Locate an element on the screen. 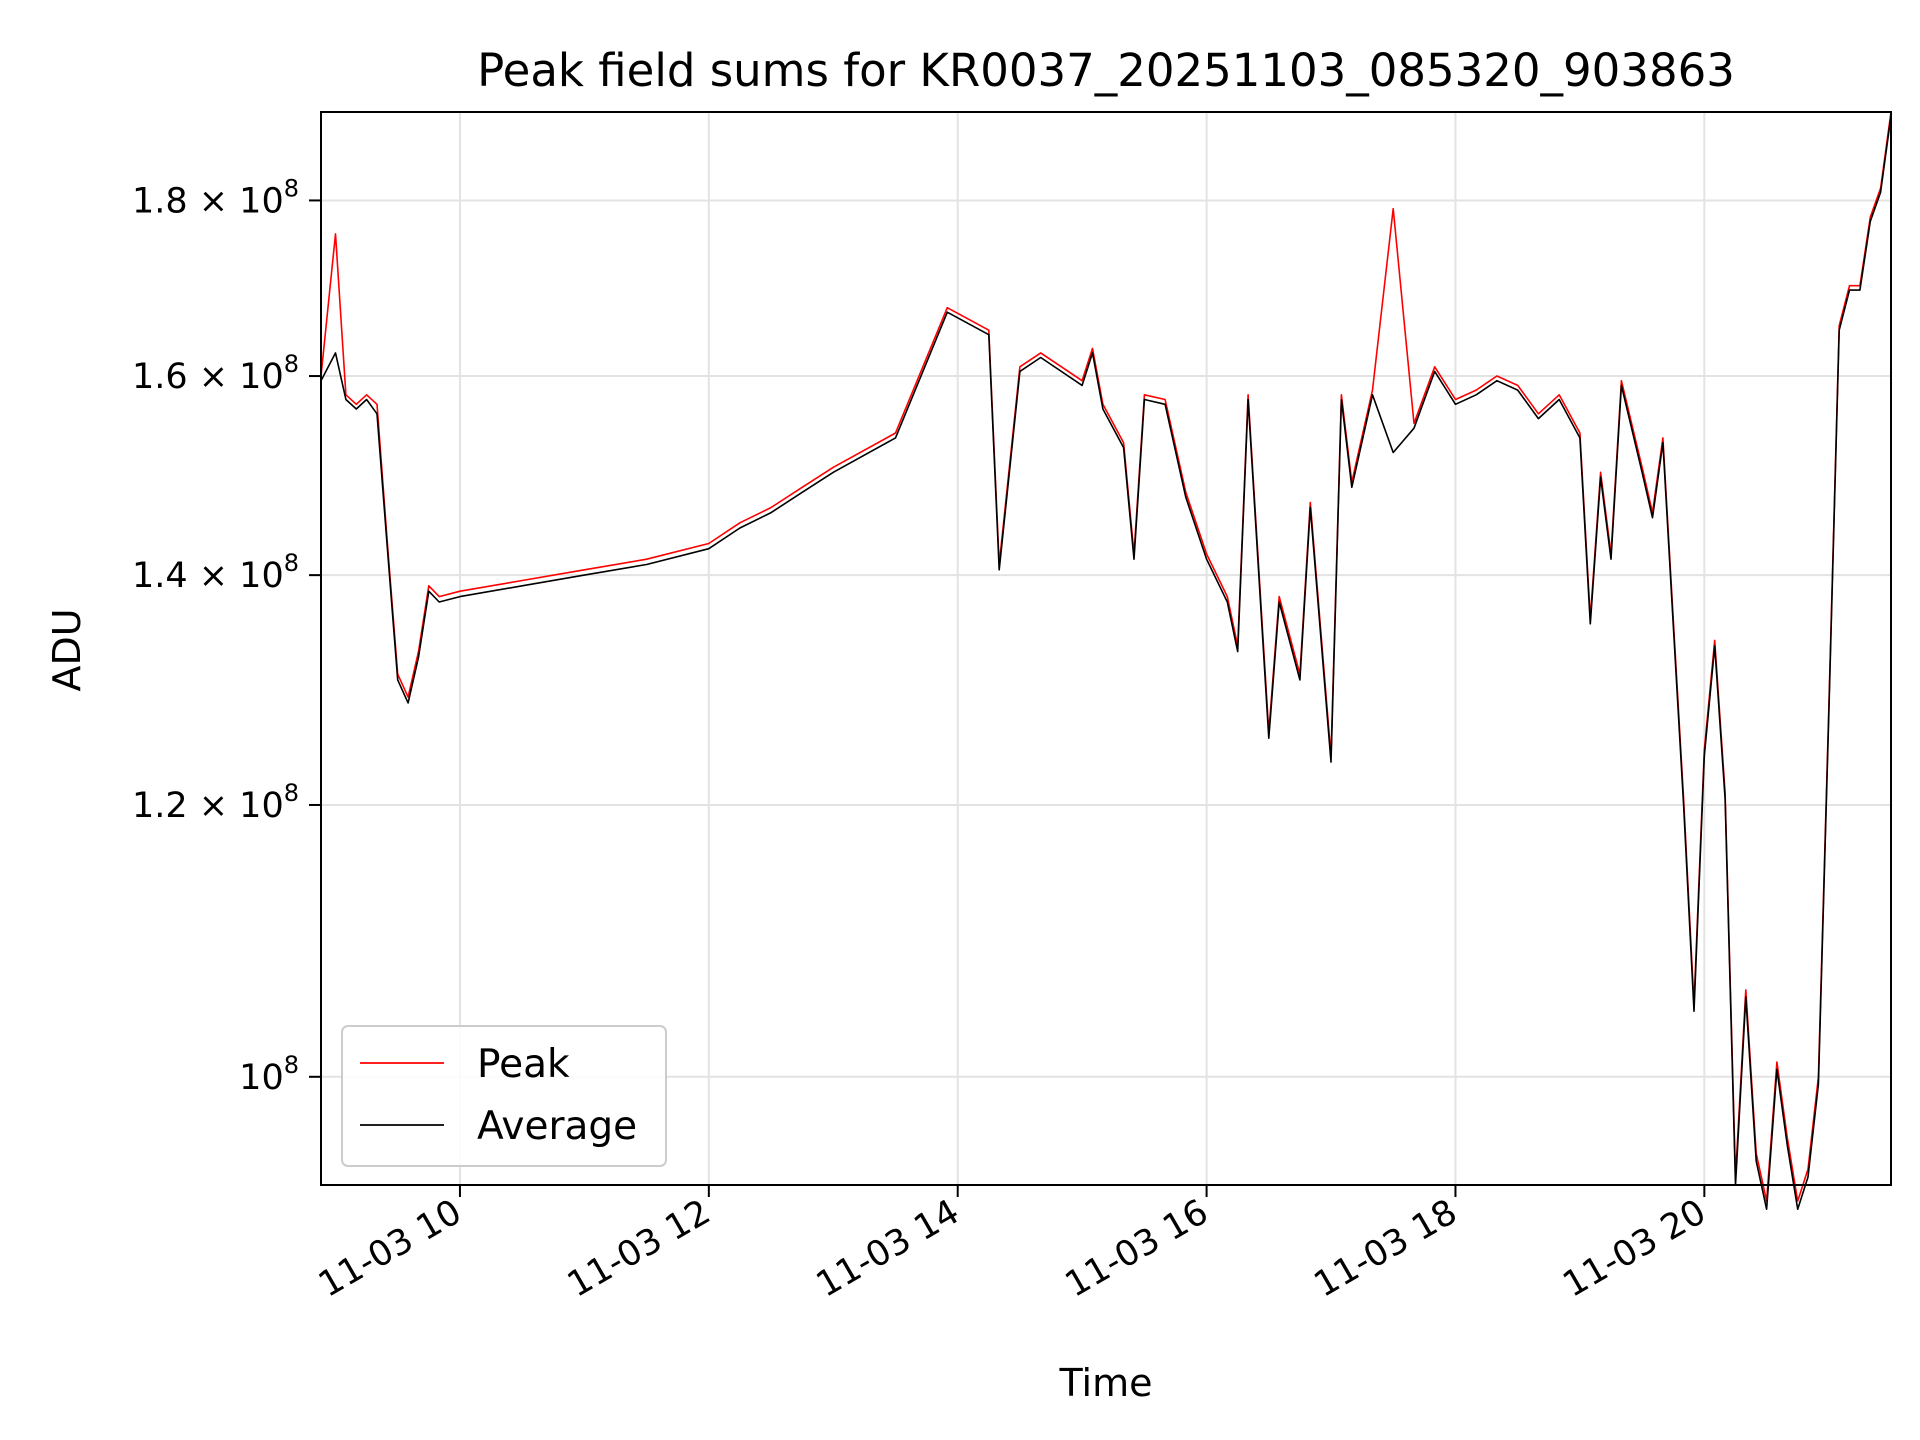 Image resolution: width=1920 pixels, height=1440 pixels. y-tick-label: 108 is located at coordinates (269, 1074).